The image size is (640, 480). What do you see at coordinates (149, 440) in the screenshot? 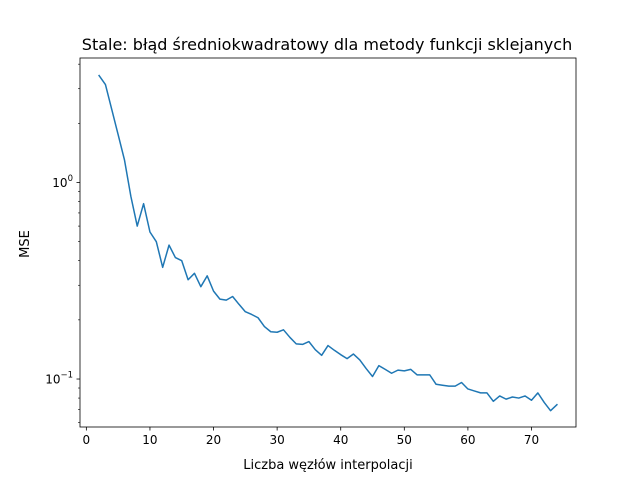
I see `x-tick-label: 10` at bounding box center [149, 440].